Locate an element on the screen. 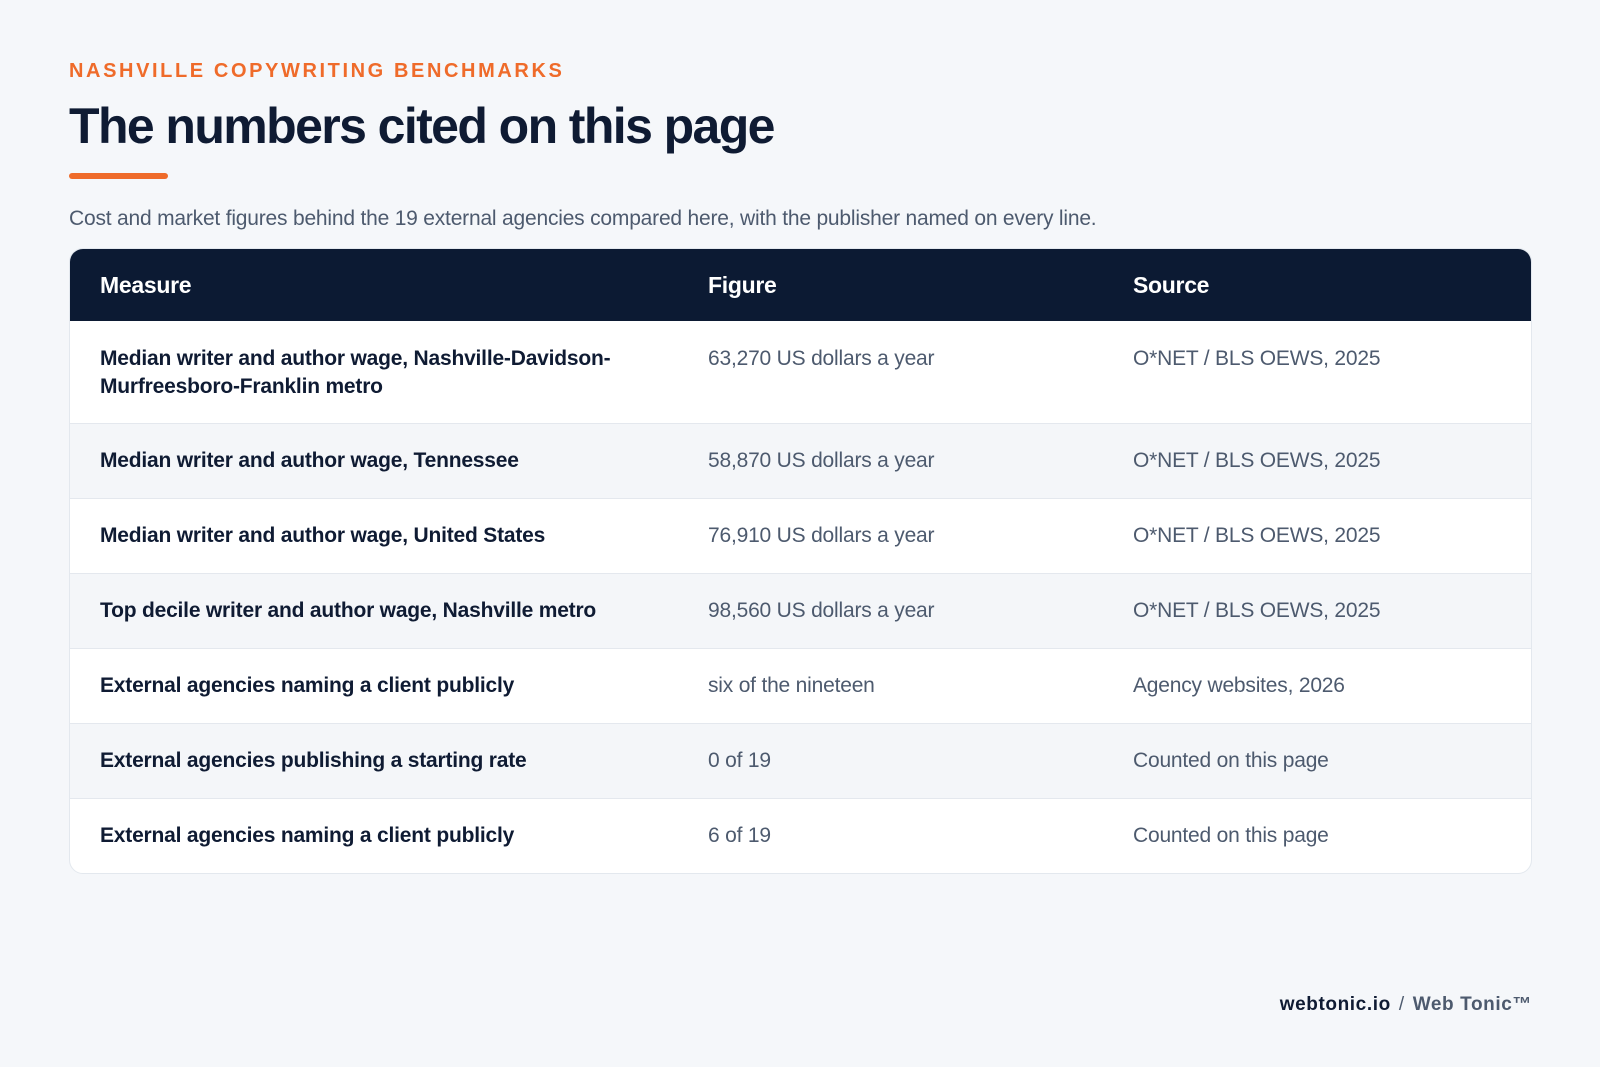 This screenshot has height=1067, width=1600. cell-figure: 0 of 19 is located at coordinates (739, 760).